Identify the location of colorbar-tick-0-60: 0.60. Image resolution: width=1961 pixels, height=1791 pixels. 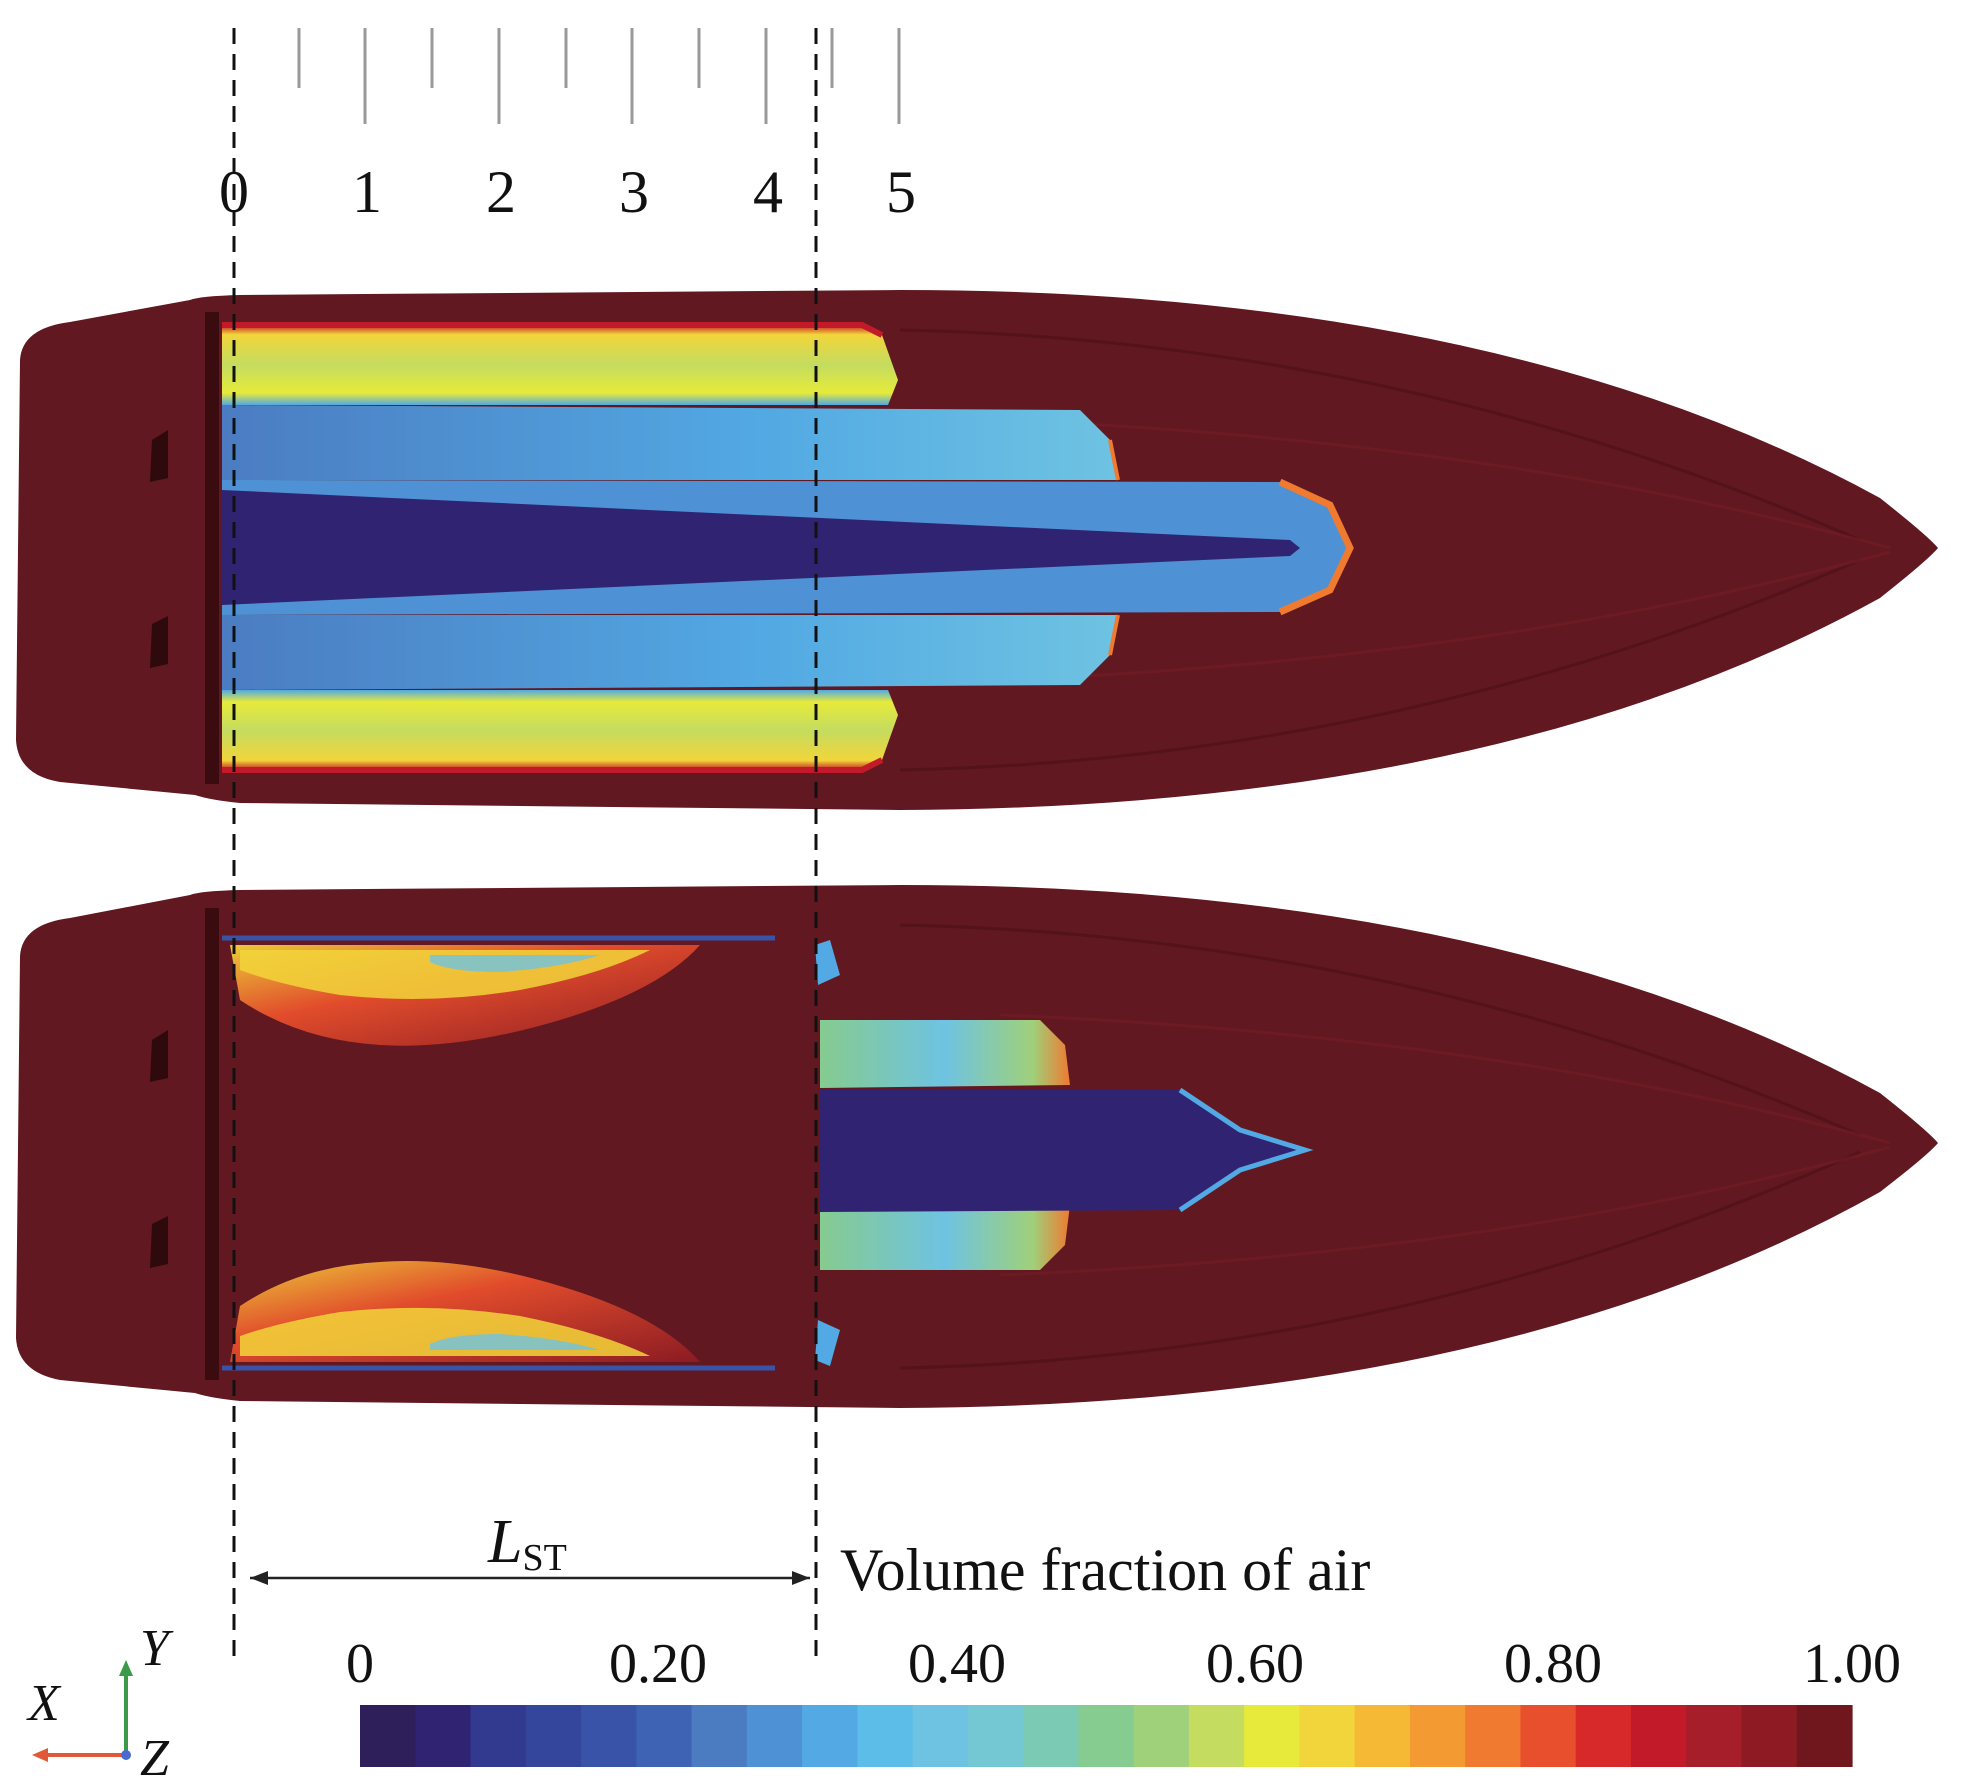
(1255, 1664).